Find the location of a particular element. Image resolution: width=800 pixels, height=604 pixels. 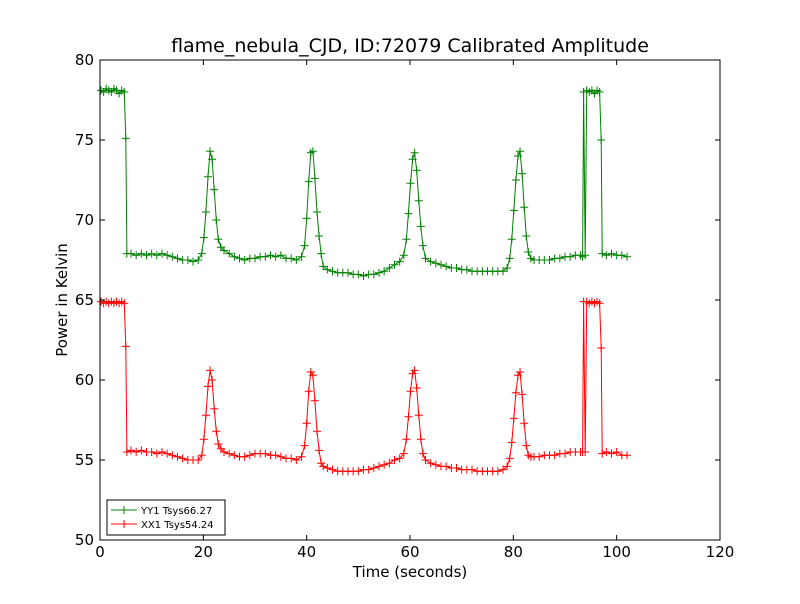

x-tick-label: 20 is located at coordinates (203, 552).